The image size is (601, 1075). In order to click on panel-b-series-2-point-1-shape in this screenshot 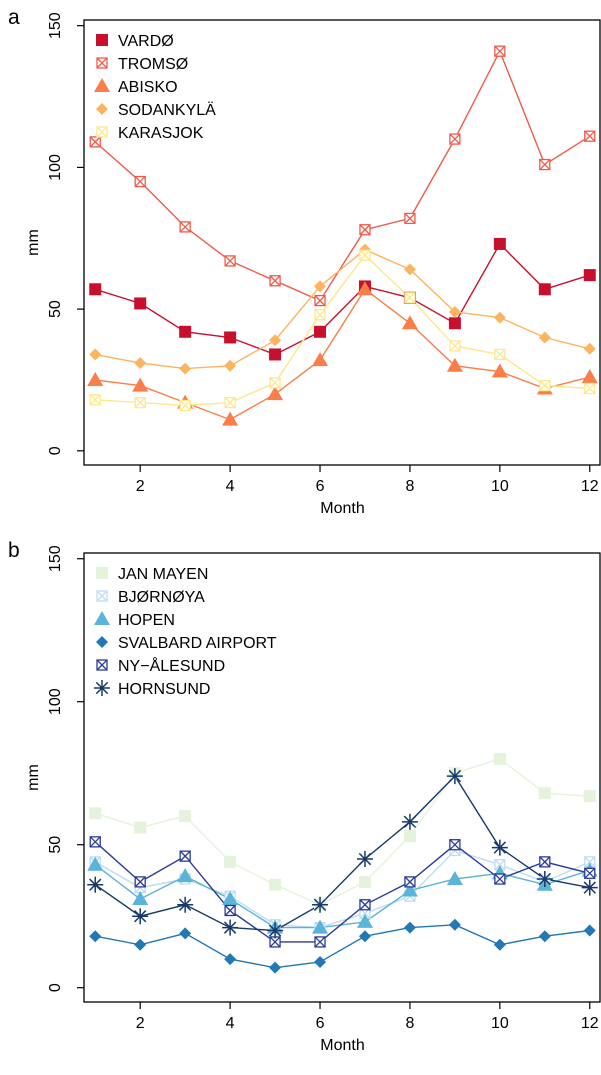, I will do `click(140, 898)`.